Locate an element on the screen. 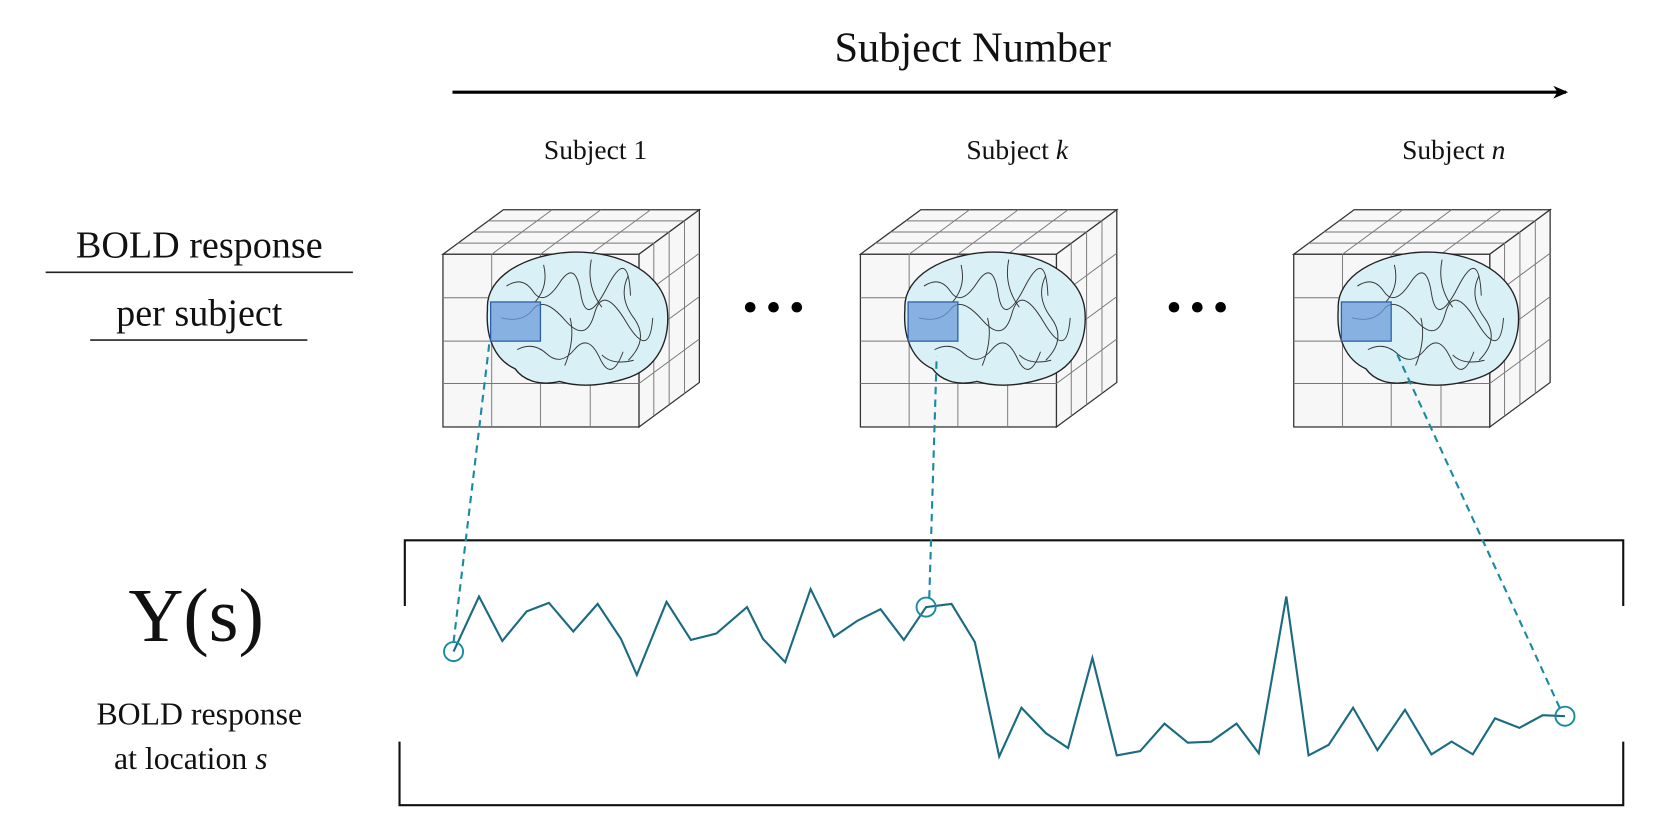 This screenshot has height=837, width=1653. signal-line is located at coordinates (1009, 673).